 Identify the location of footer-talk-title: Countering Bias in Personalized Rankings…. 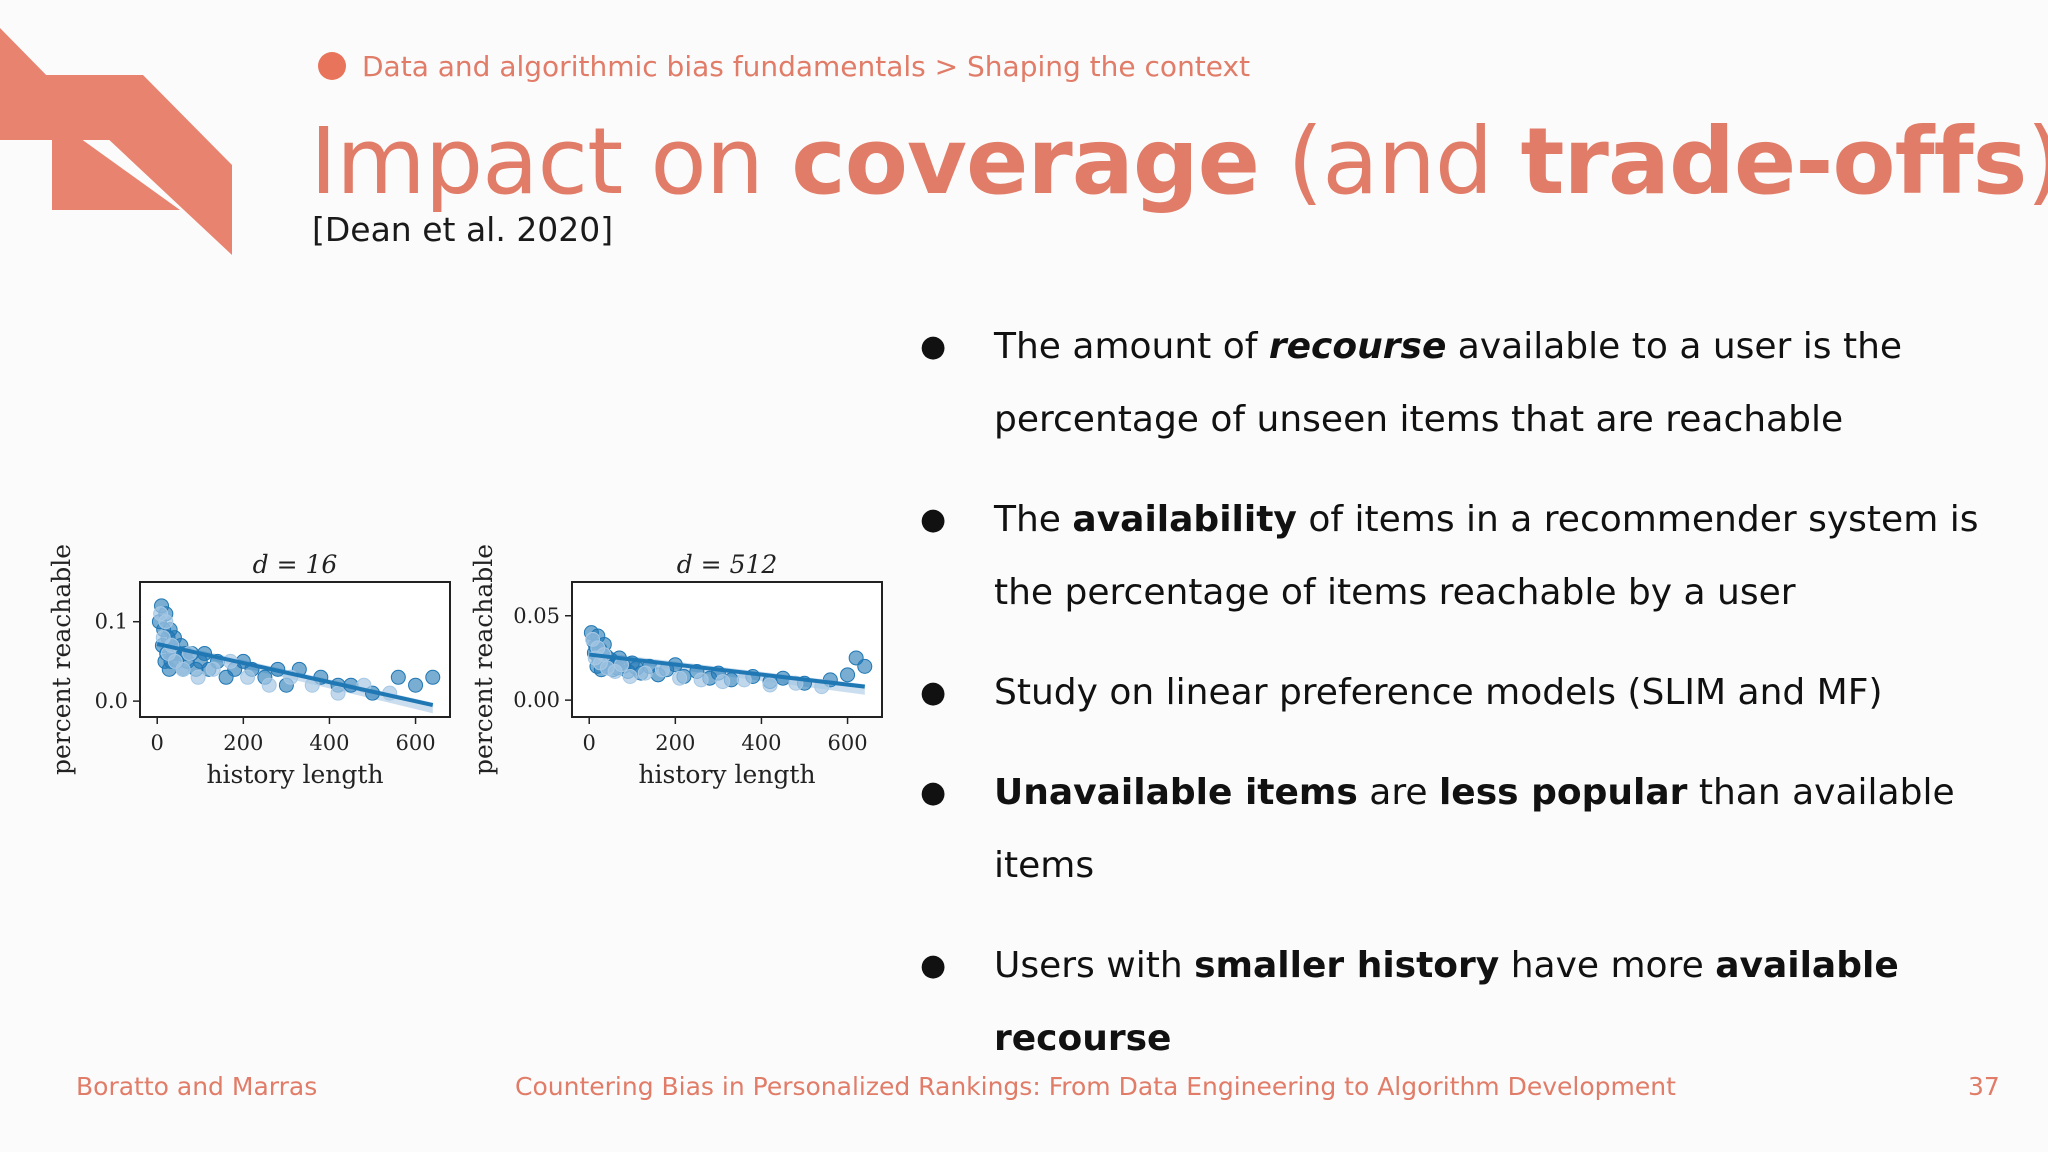
(1095, 1086).